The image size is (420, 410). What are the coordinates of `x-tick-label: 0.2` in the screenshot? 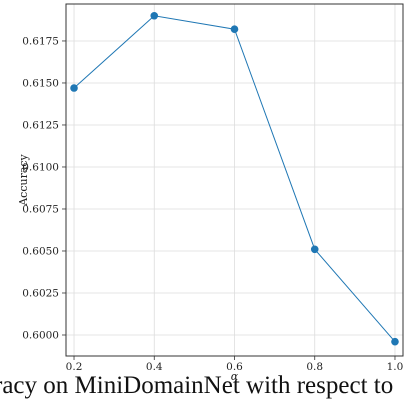 It's located at (74, 367).